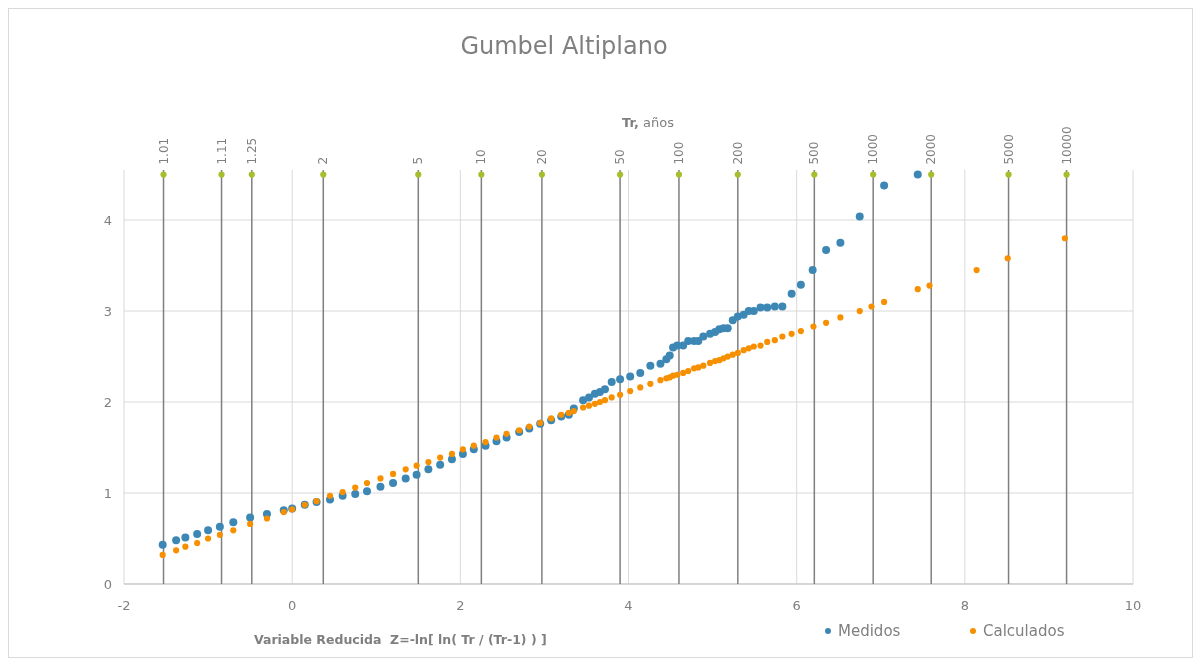  Describe the element at coordinates (481, 157) in the screenshot. I see `annotation: 10` at that location.